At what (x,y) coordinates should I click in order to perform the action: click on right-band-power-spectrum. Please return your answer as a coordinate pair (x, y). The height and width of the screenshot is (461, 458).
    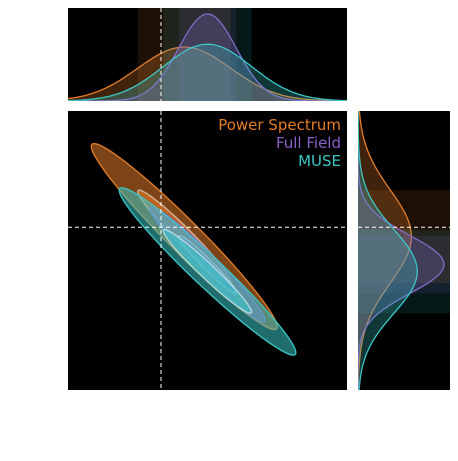
    Looking at the image, I should click on (404, 237).